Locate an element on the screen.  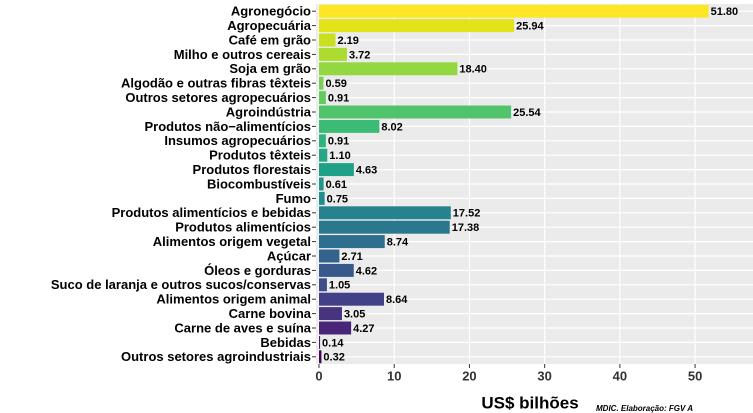
value-label: 3.05 is located at coordinates (354, 315).